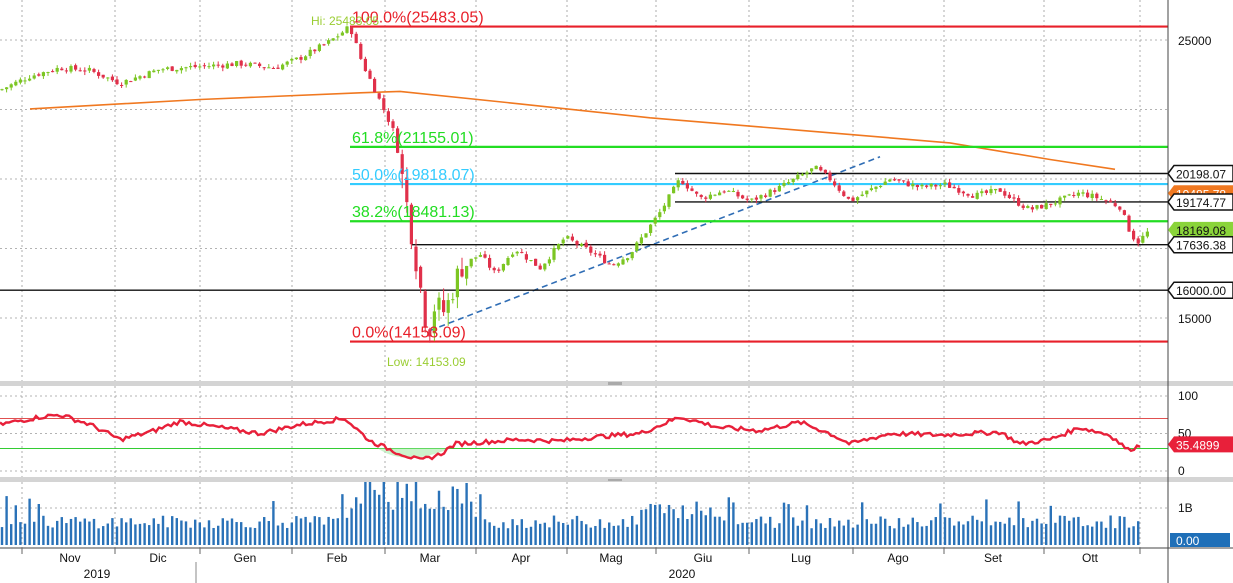  Describe the element at coordinates (801, 558) in the screenshot. I see `month-tick: Lug` at that location.